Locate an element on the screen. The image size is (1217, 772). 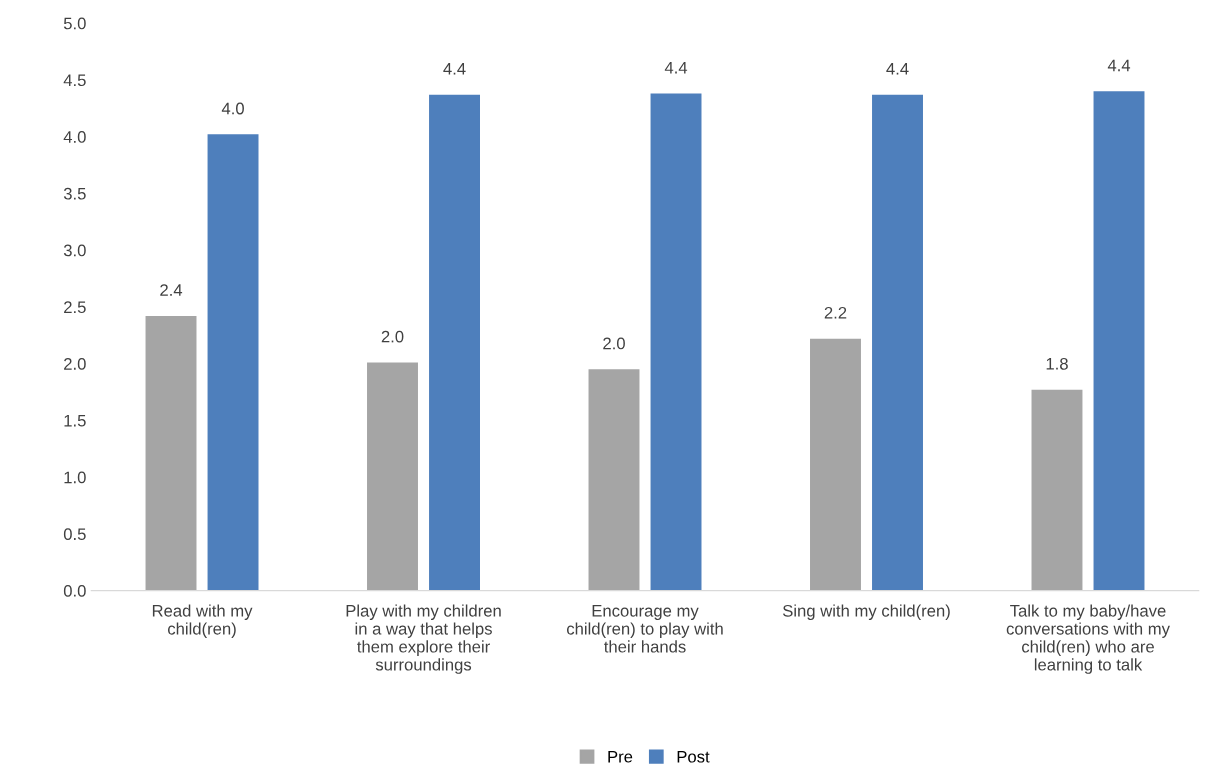
data-label: 2.2 is located at coordinates (835, 312).